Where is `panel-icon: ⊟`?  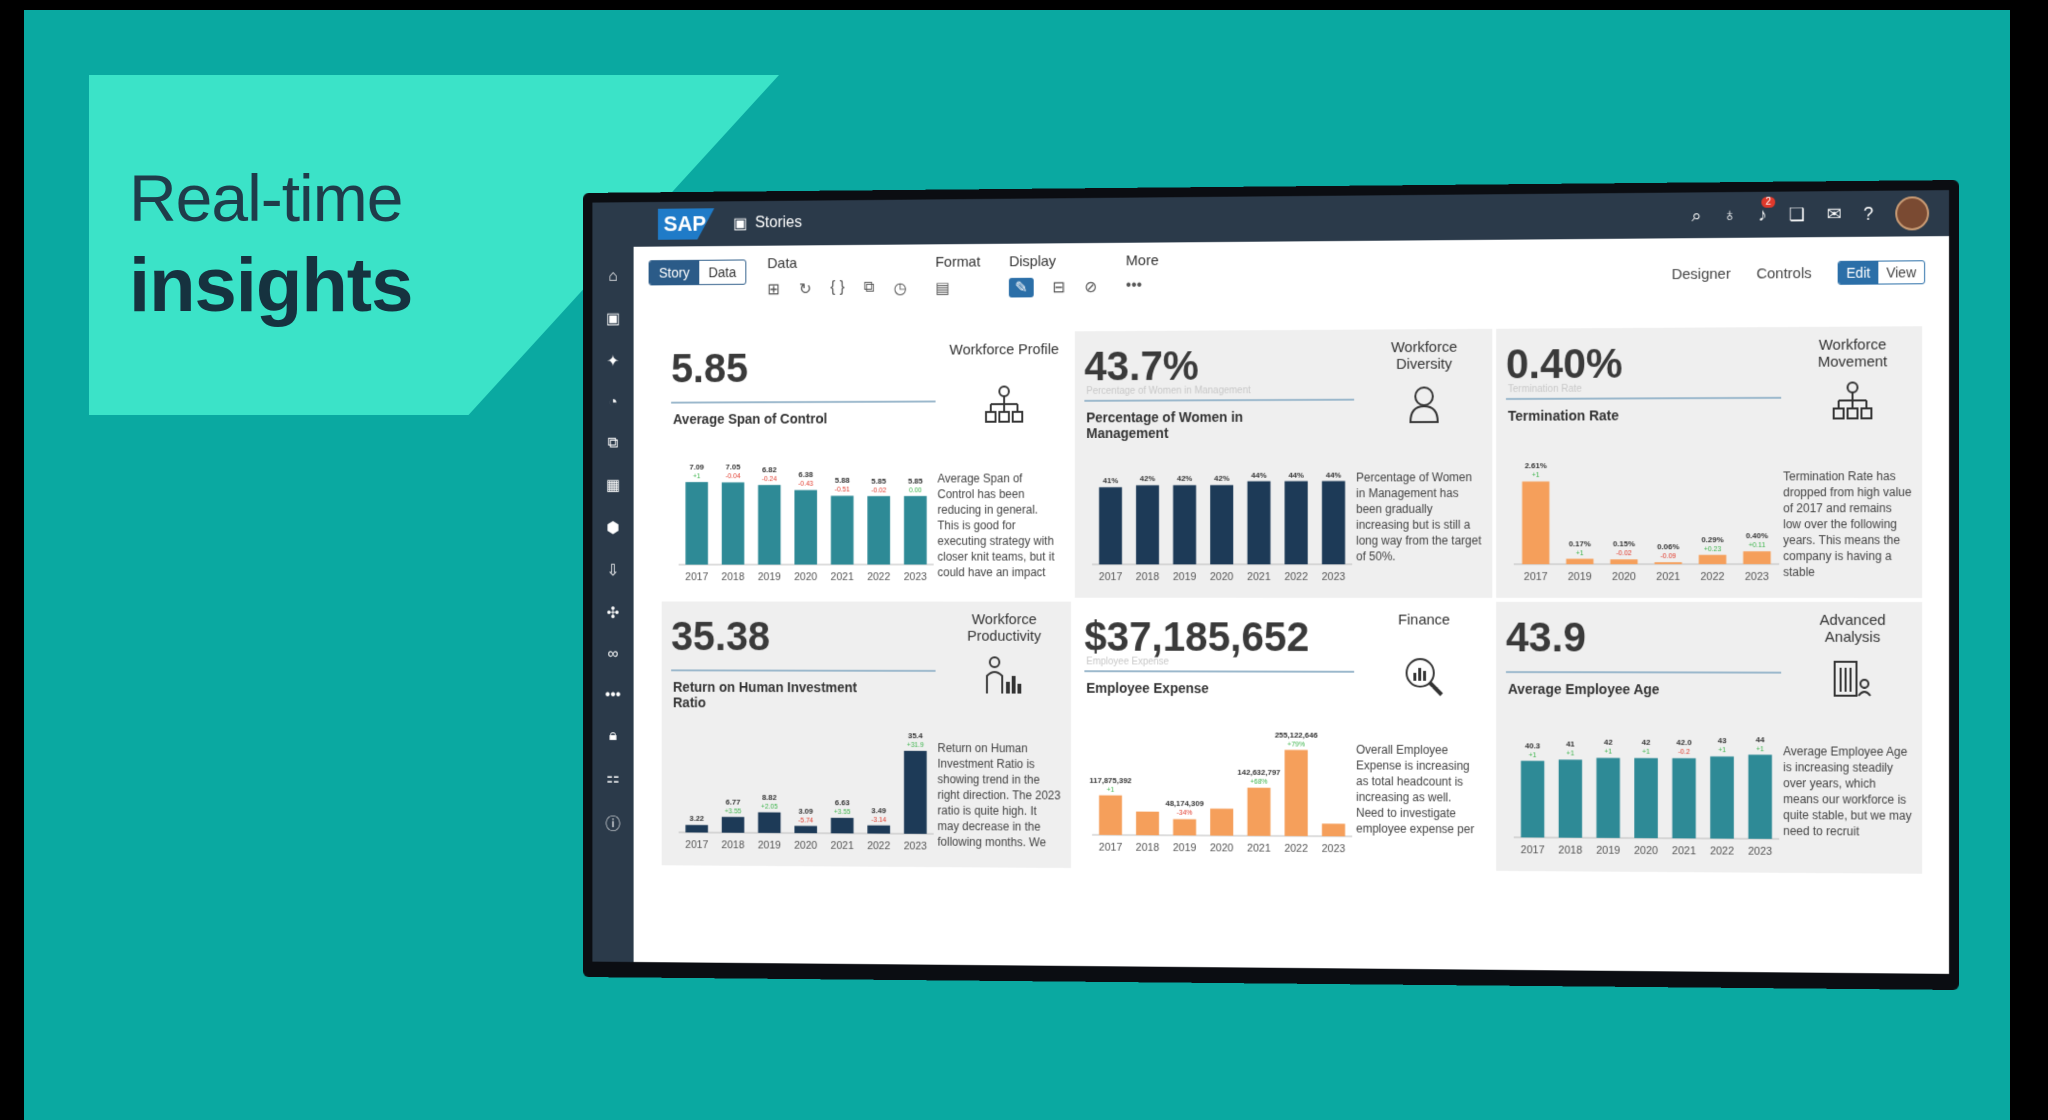 panel-icon: ⊟ is located at coordinates (1058, 288).